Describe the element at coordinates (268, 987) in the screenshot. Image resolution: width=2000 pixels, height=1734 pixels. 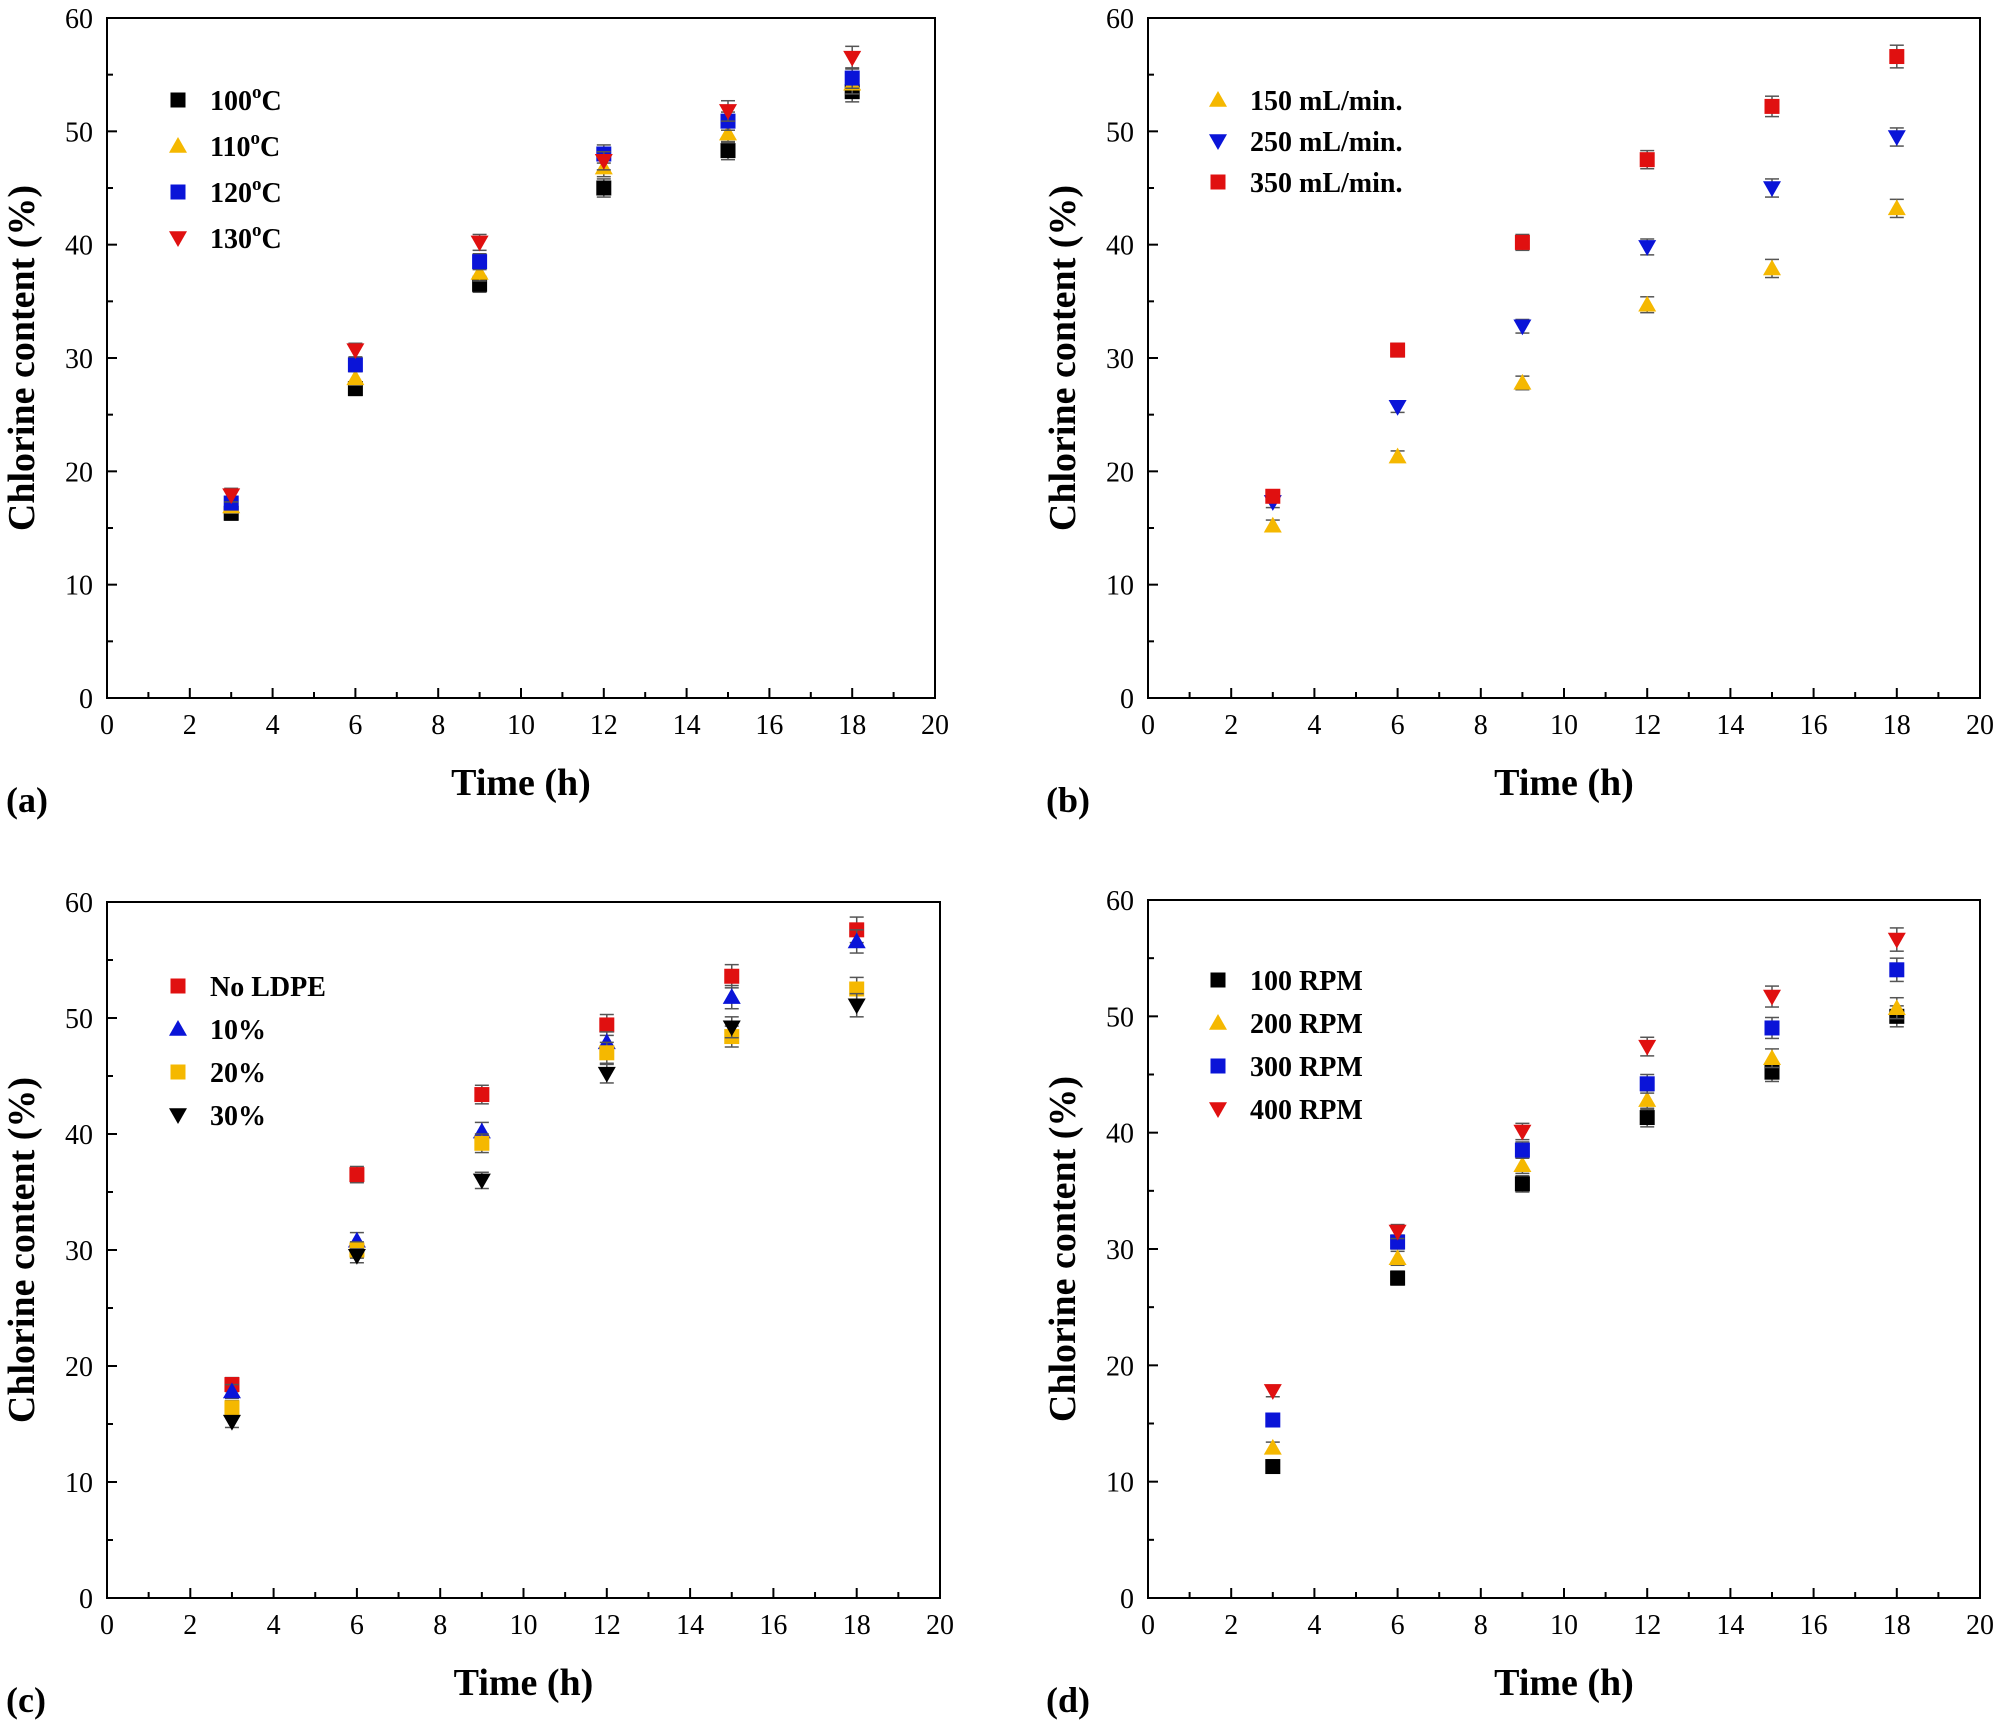
I see `legend-label: No LDPE` at that location.